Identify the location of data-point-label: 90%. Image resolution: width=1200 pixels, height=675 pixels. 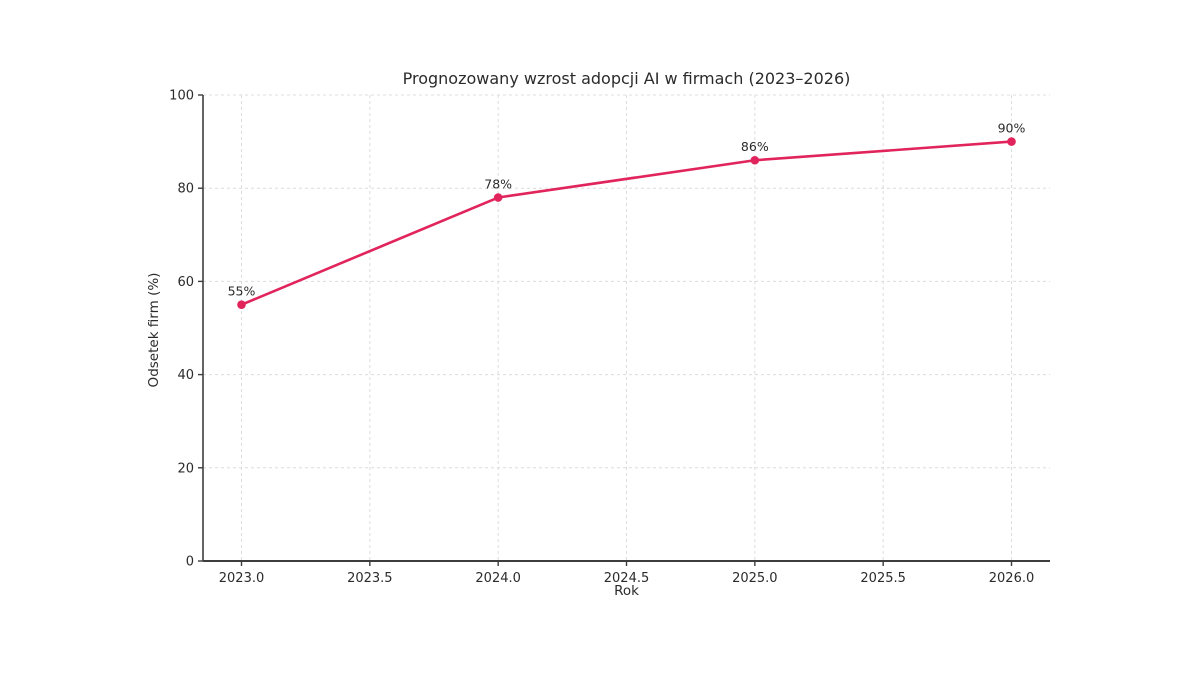
(1012, 128).